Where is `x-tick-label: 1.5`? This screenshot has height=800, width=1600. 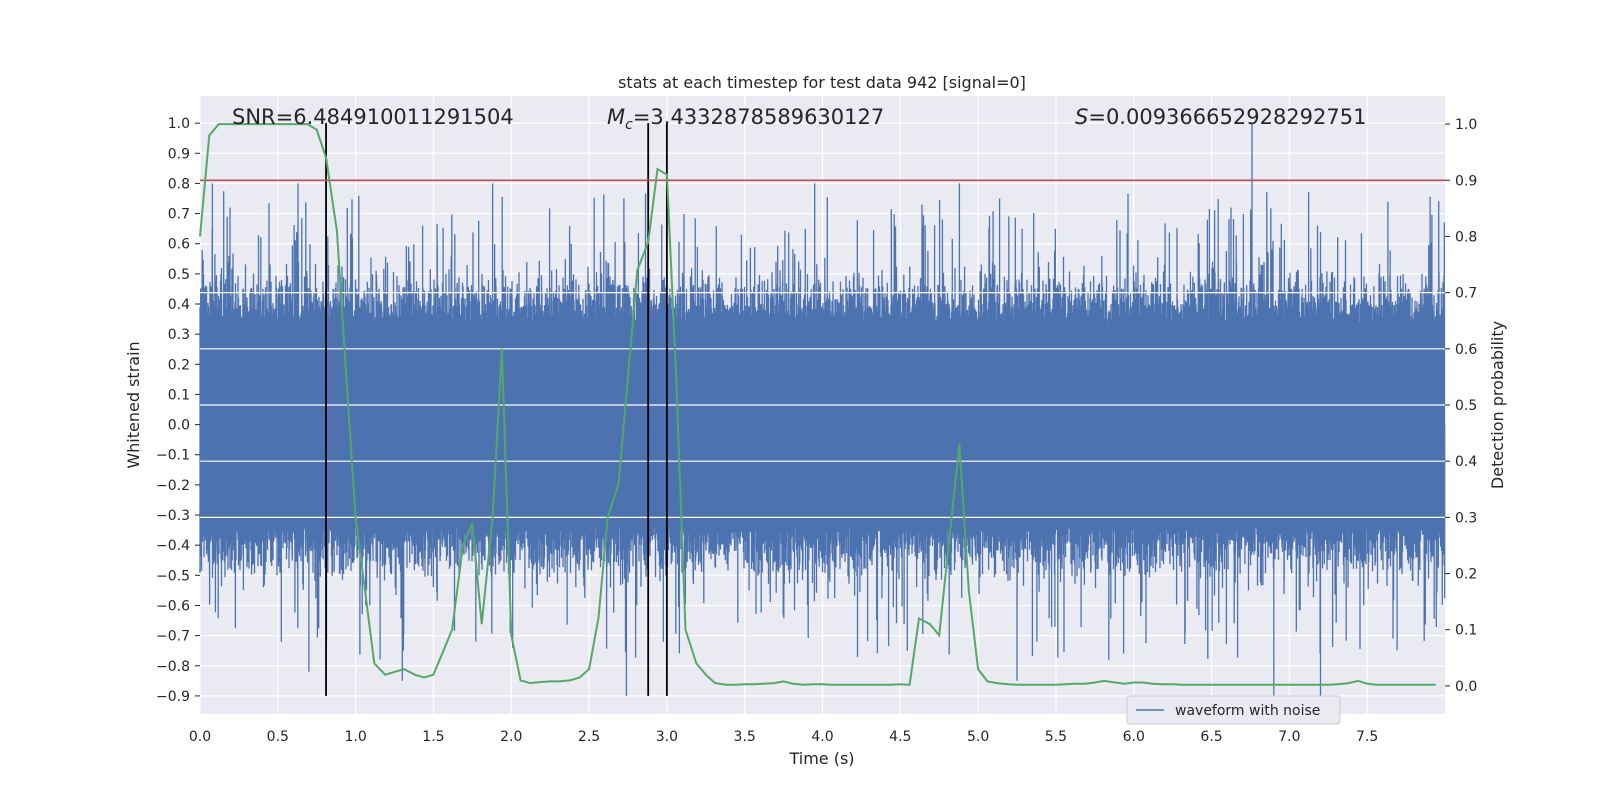
x-tick-label: 1.5 is located at coordinates (433, 737).